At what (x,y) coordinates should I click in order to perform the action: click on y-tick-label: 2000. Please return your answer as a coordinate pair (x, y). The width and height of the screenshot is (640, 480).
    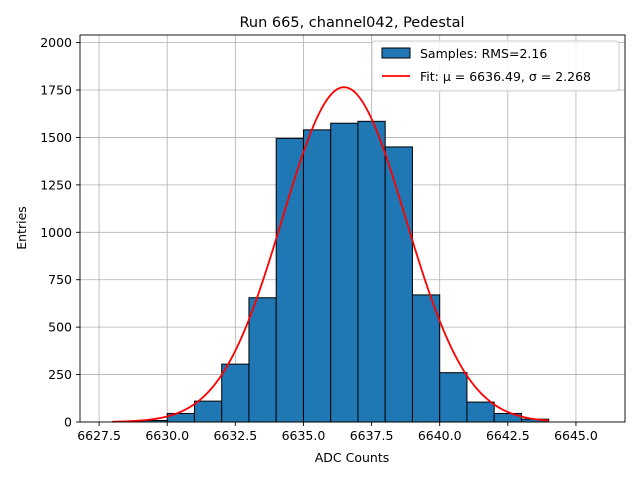
    Looking at the image, I should click on (56, 42).